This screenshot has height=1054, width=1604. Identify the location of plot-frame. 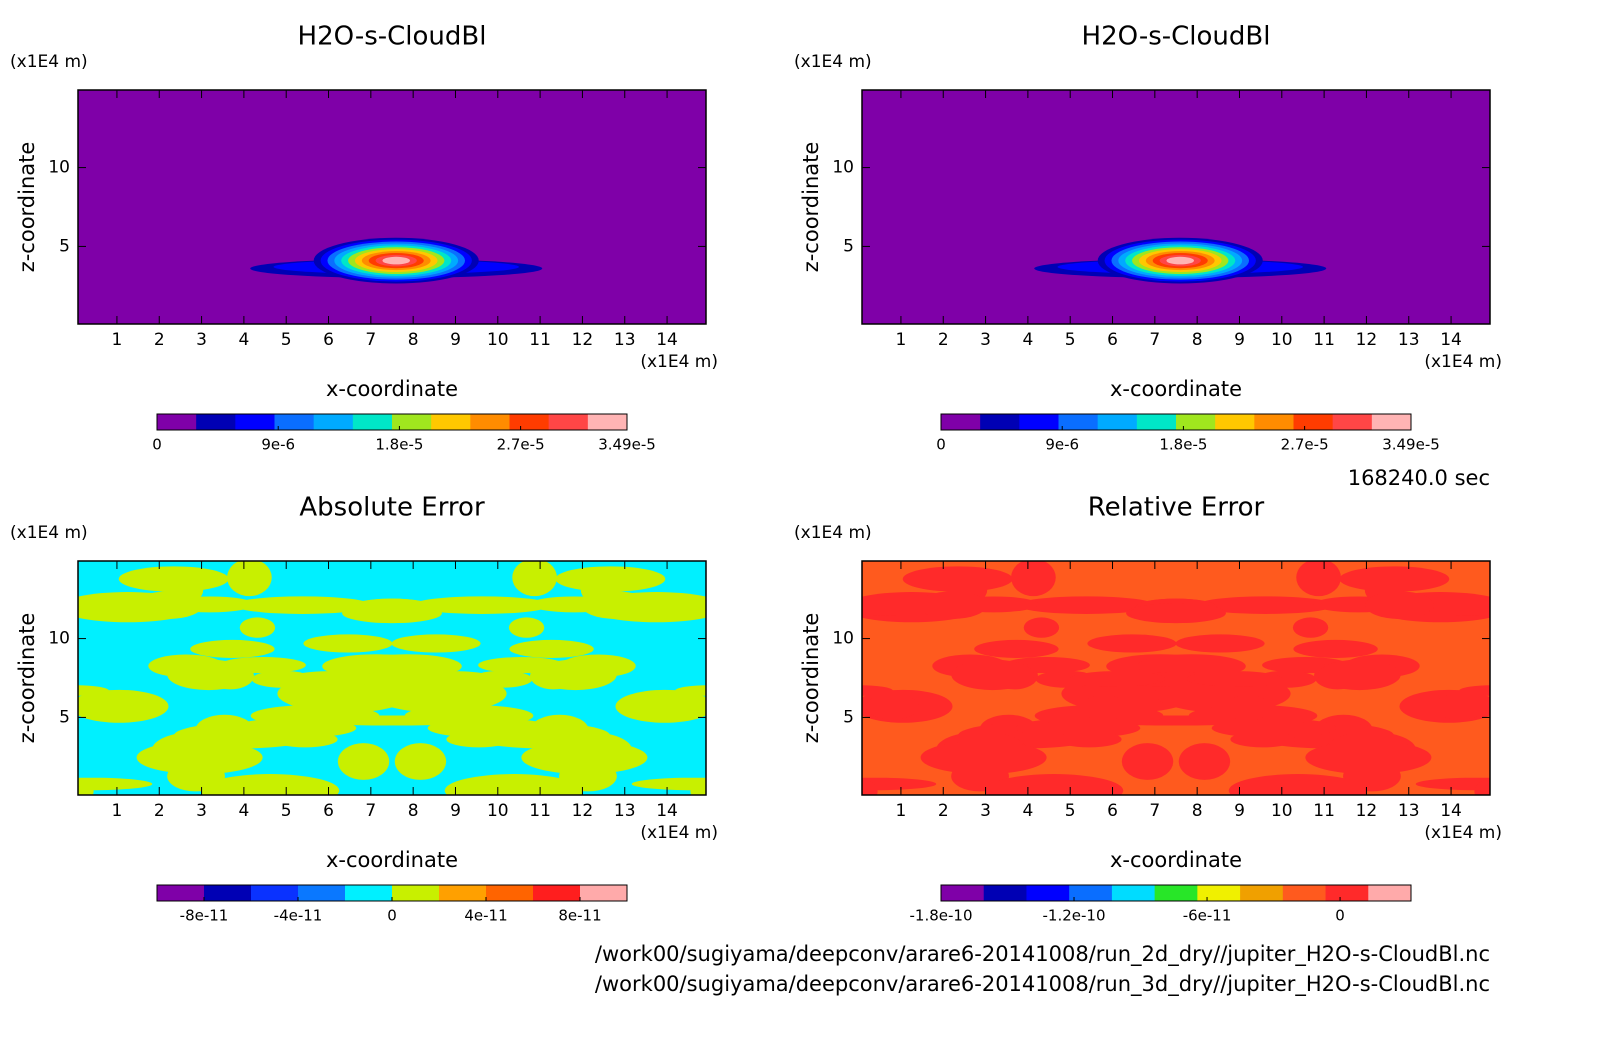
(392, 678).